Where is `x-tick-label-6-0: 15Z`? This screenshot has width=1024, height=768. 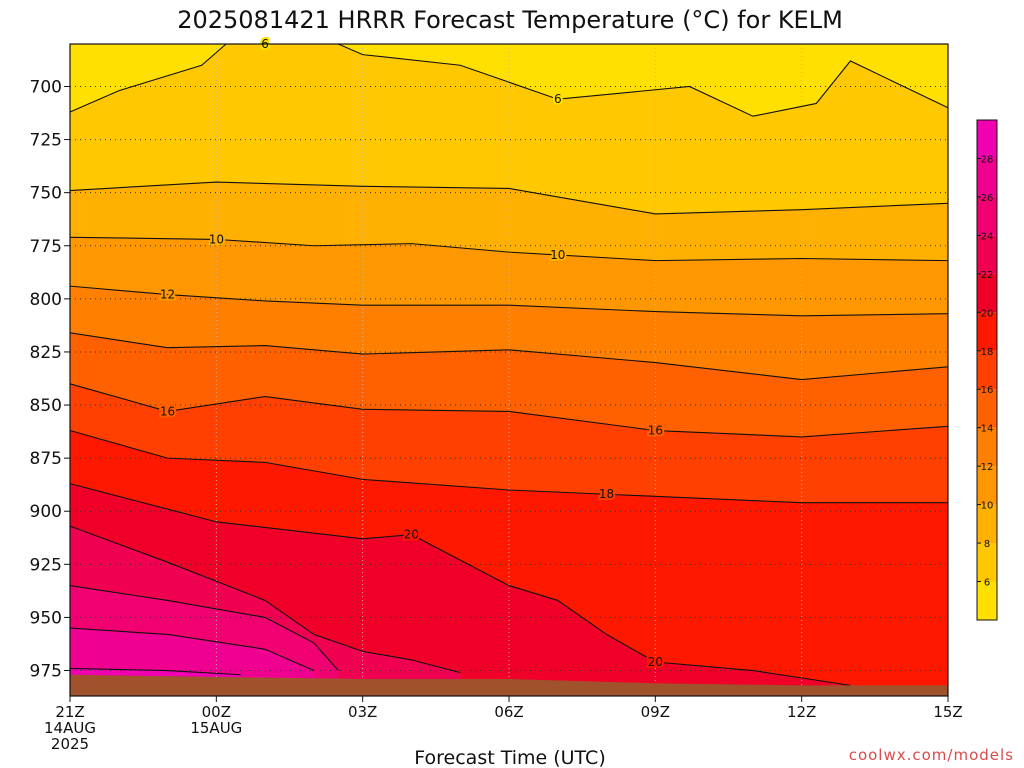 x-tick-label-6-0: 15Z is located at coordinates (947, 712).